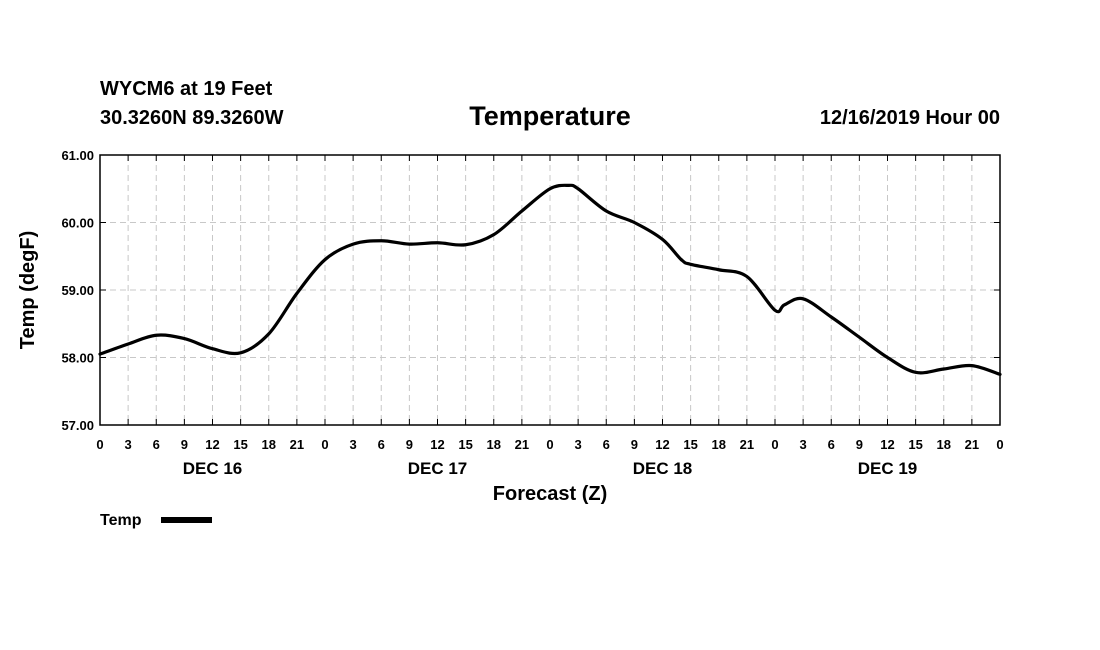 The image size is (1100, 650). I want to click on y-tick-label: 57.00, so click(77, 425).